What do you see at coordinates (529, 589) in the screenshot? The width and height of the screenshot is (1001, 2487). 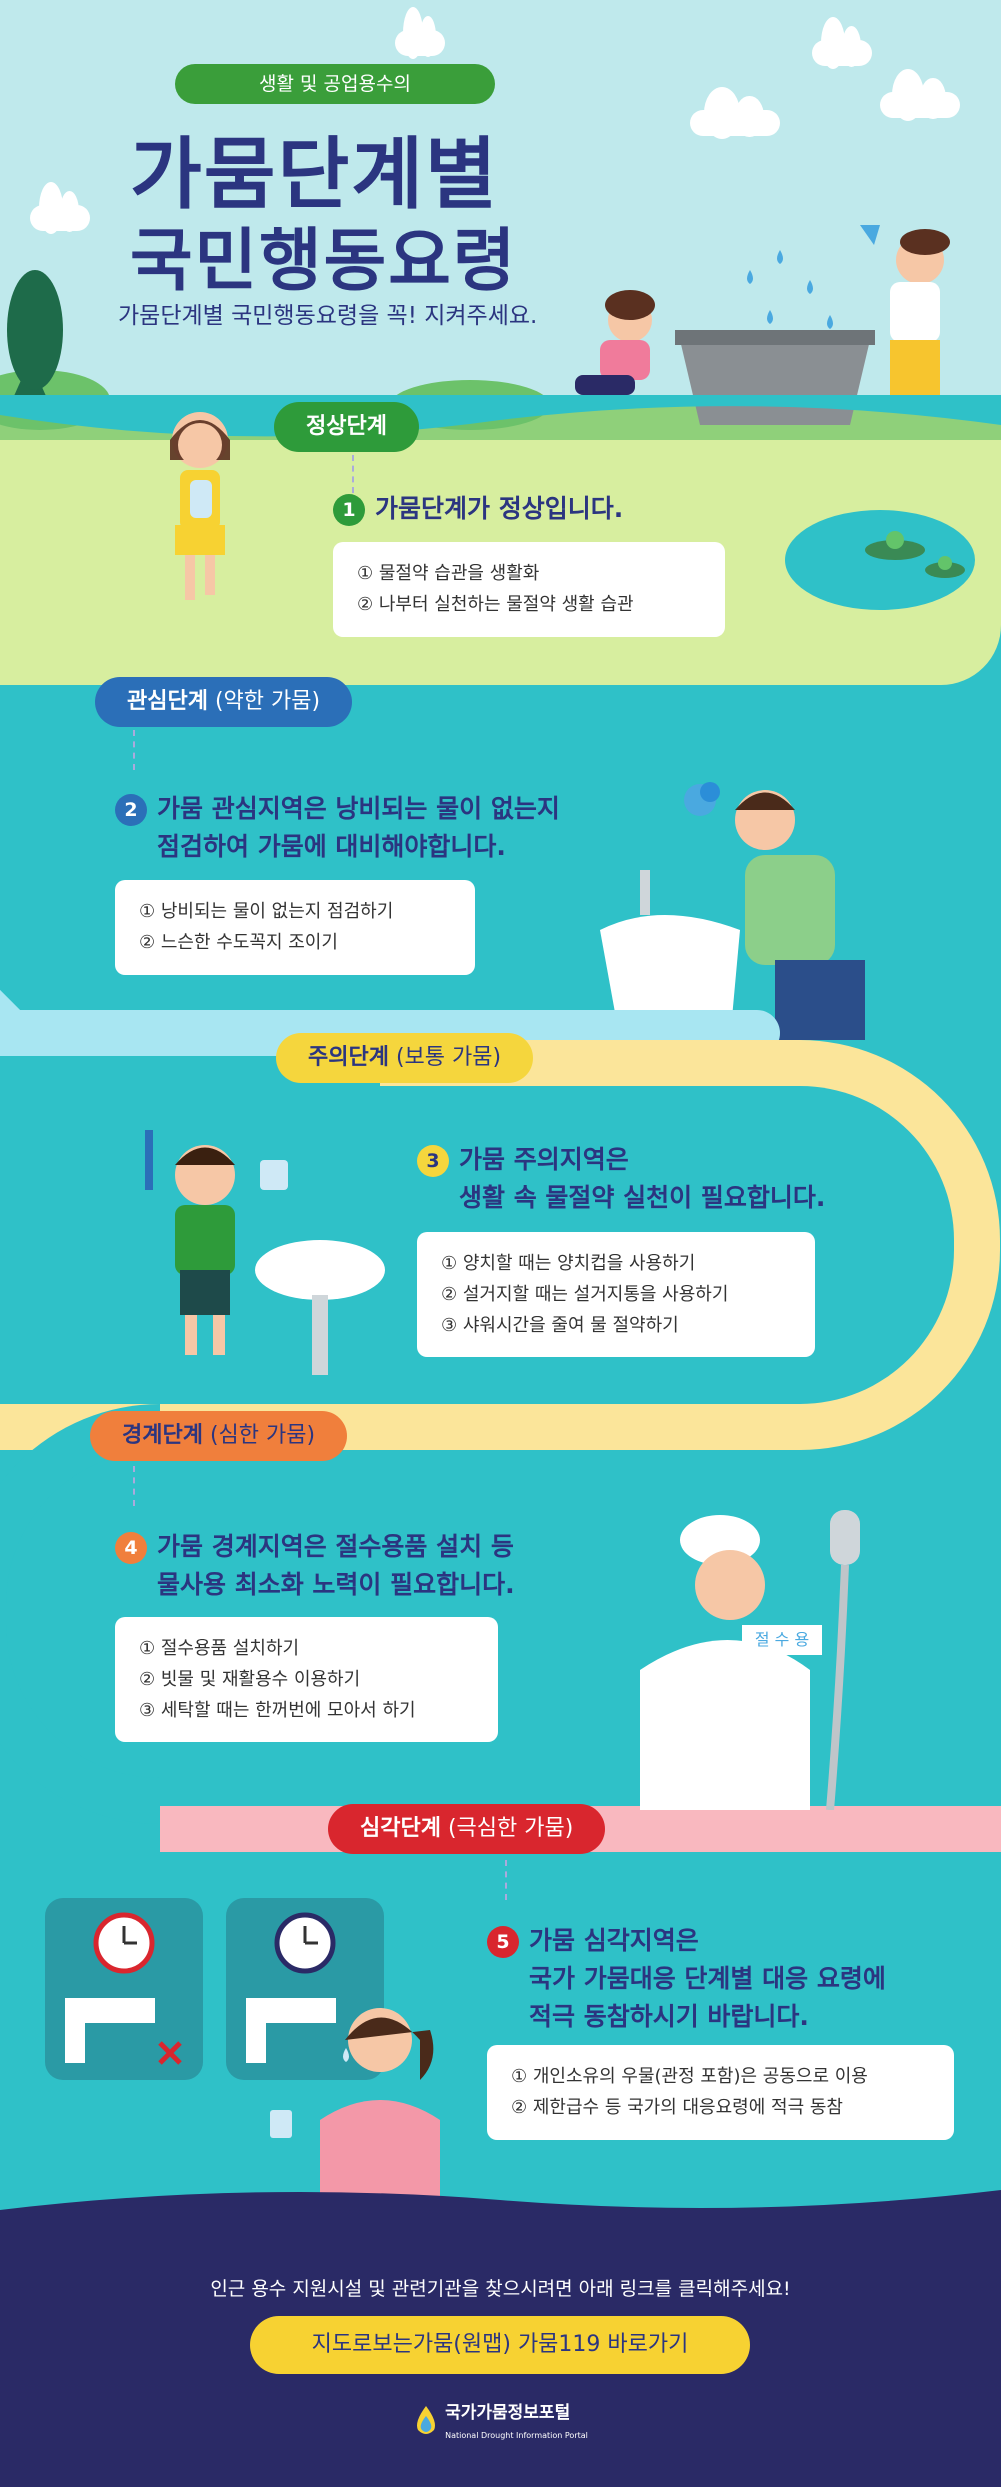 I see `stage-1-action-box: ① 물절약 습관을 생활화 ② 나부터 실천하는 물절약 생활 습관` at bounding box center [529, 589].